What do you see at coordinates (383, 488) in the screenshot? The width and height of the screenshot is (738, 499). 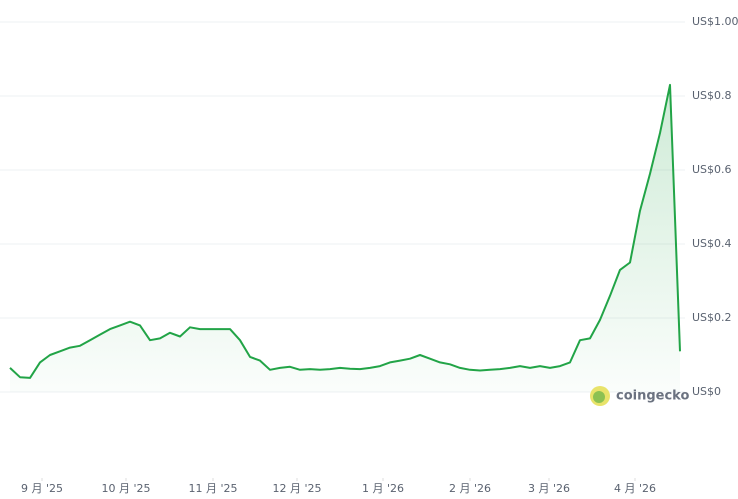 I see `x-tick-label: 1 月 '26` at bounding box center [383, 488].